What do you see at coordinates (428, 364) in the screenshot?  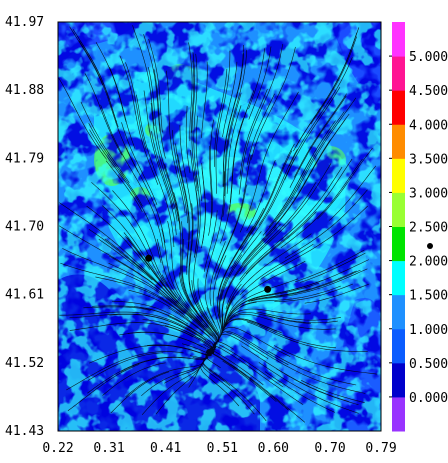 I see `colorbar-label: 0.500` at bounding box center [428, 364].